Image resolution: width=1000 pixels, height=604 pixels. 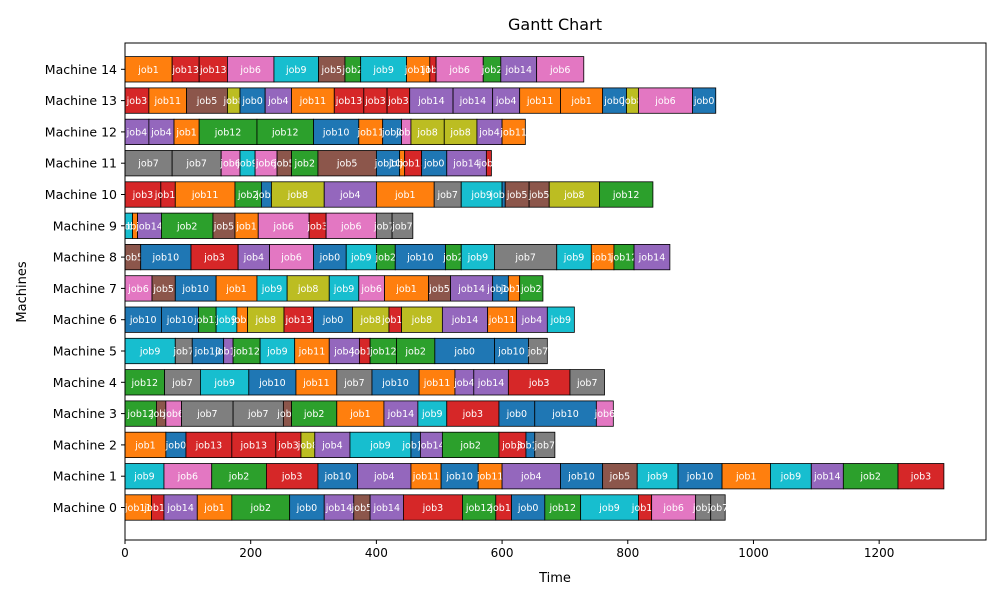 What do you see at coordinates (753, 553) in the screenshot?
I see `x-tick-label: 1000` at bounding box center [753, 553].